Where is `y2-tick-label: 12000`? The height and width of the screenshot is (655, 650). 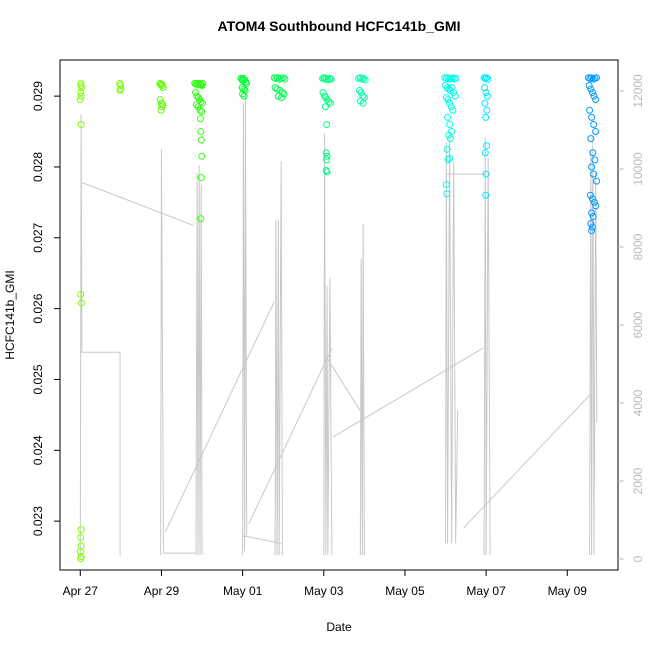
y2-tick-label: 12000 is located at coordinates (638, 91).